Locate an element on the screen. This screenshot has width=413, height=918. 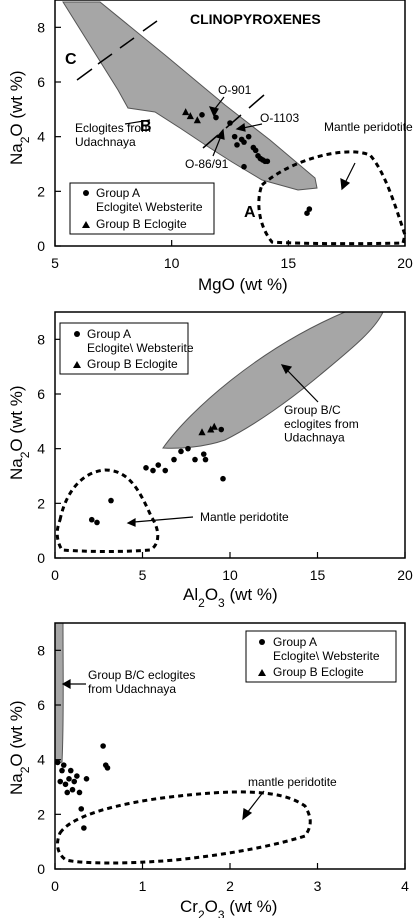
field-letter-a: A is located at coordinates (250, 212).